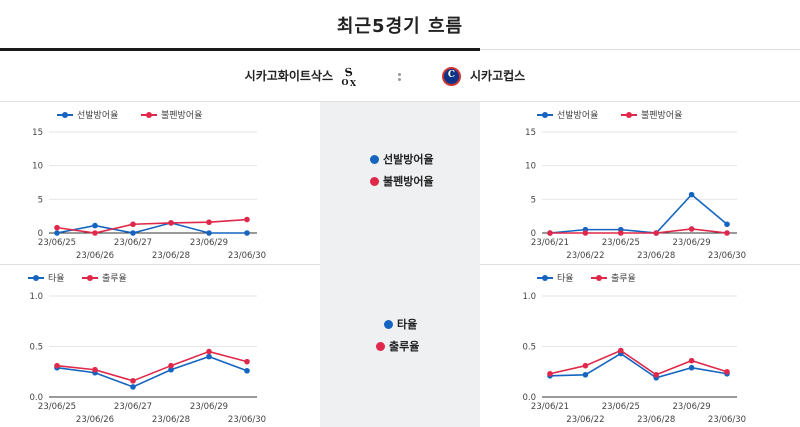 This screenshot has height=427, width=800. I want to click on x-tick-label: 23/06/29, so click(209, 243).